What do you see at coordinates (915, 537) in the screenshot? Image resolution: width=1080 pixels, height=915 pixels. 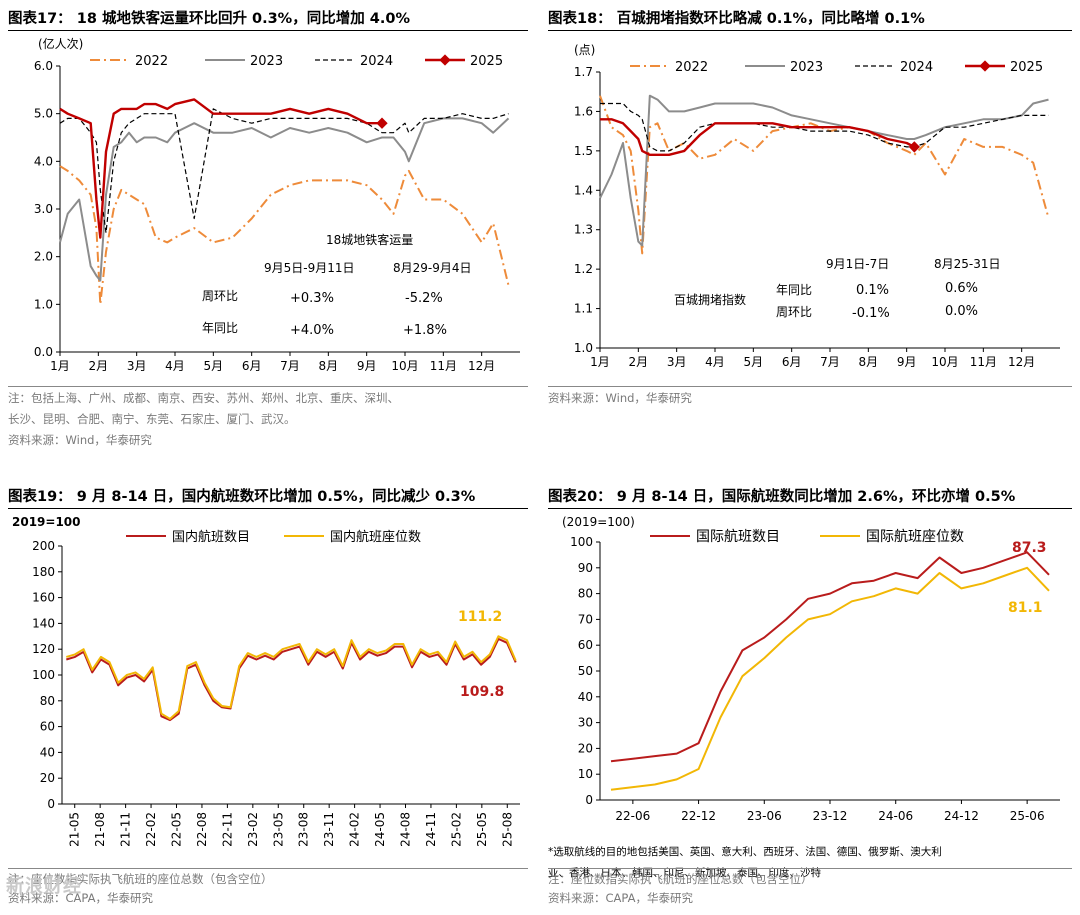 I see `chart20-legend-label-1: 国际航班座位数` at bounding box center [915, 537].